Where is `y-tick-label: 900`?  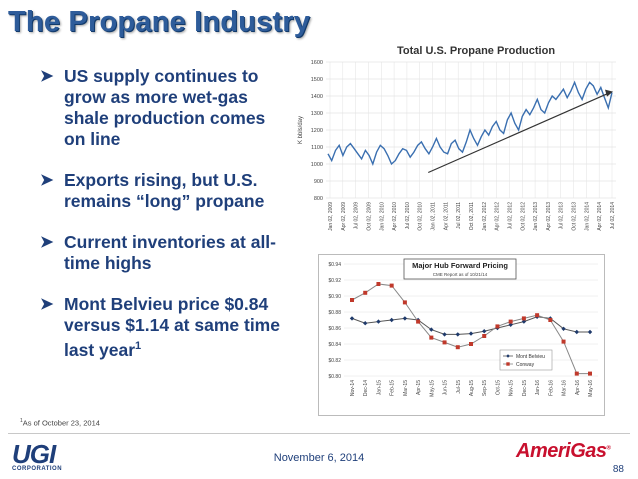
y-tick-label: 900 is located at coordinates (318, 182).